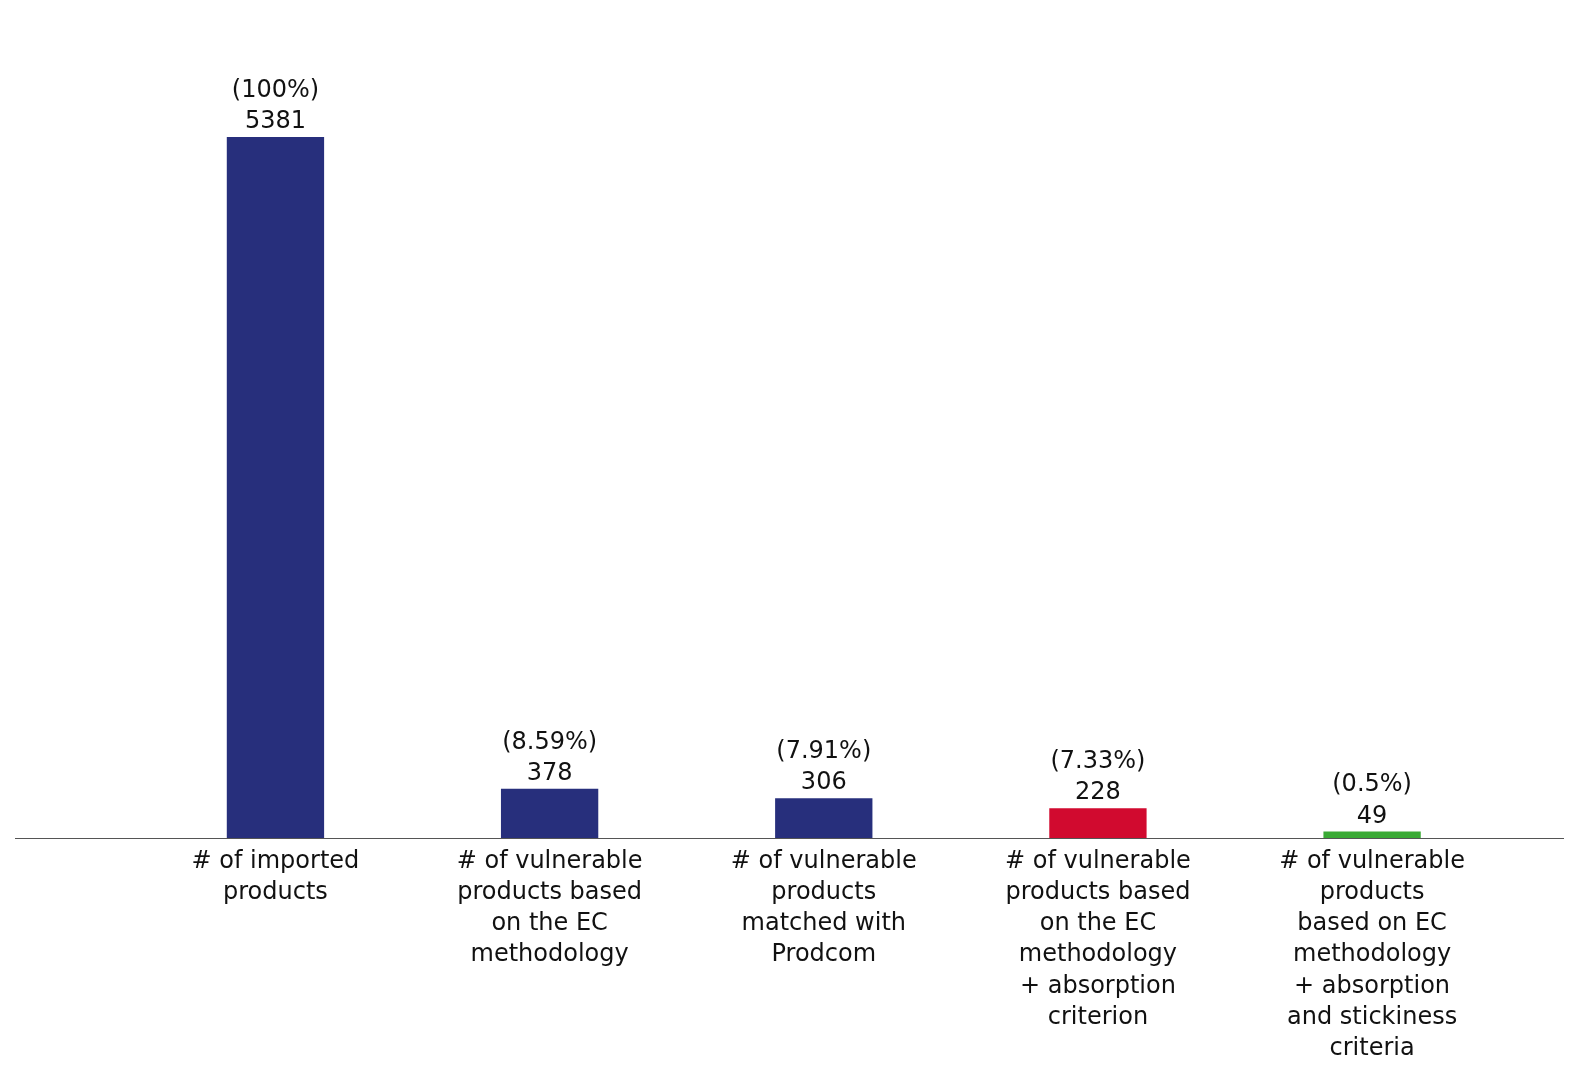 This screenshot has height=1088, width=1574. I want to click on x-tick-label: # of vulnerable products based on EC methodology + absorption and stickiness criteria, so click(1372, 953).